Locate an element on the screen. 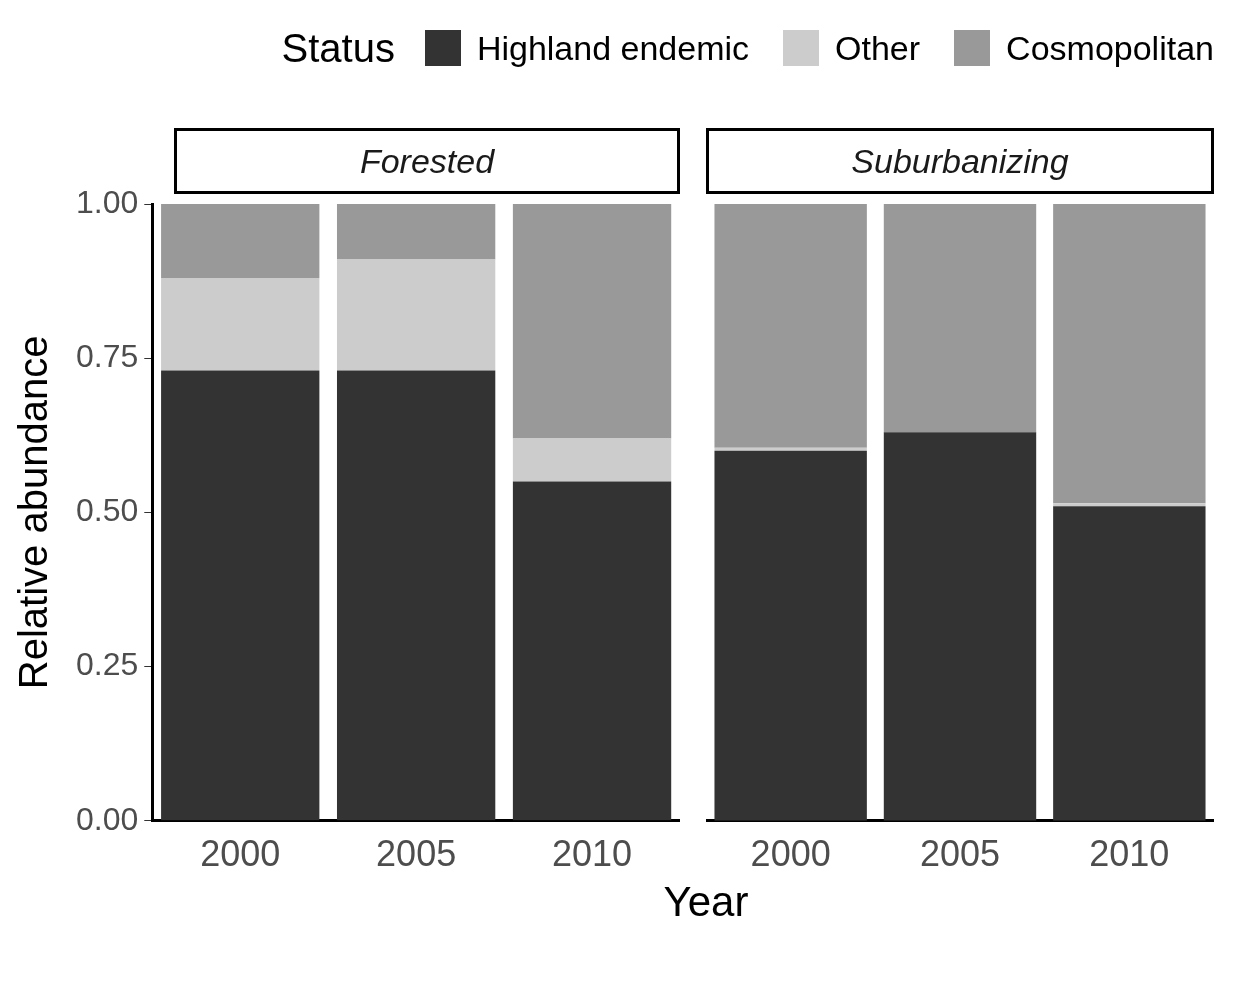 This screenshot has height=1004, width=1246. y-tick-label: 0.00 is located at coordinates (107, 818).